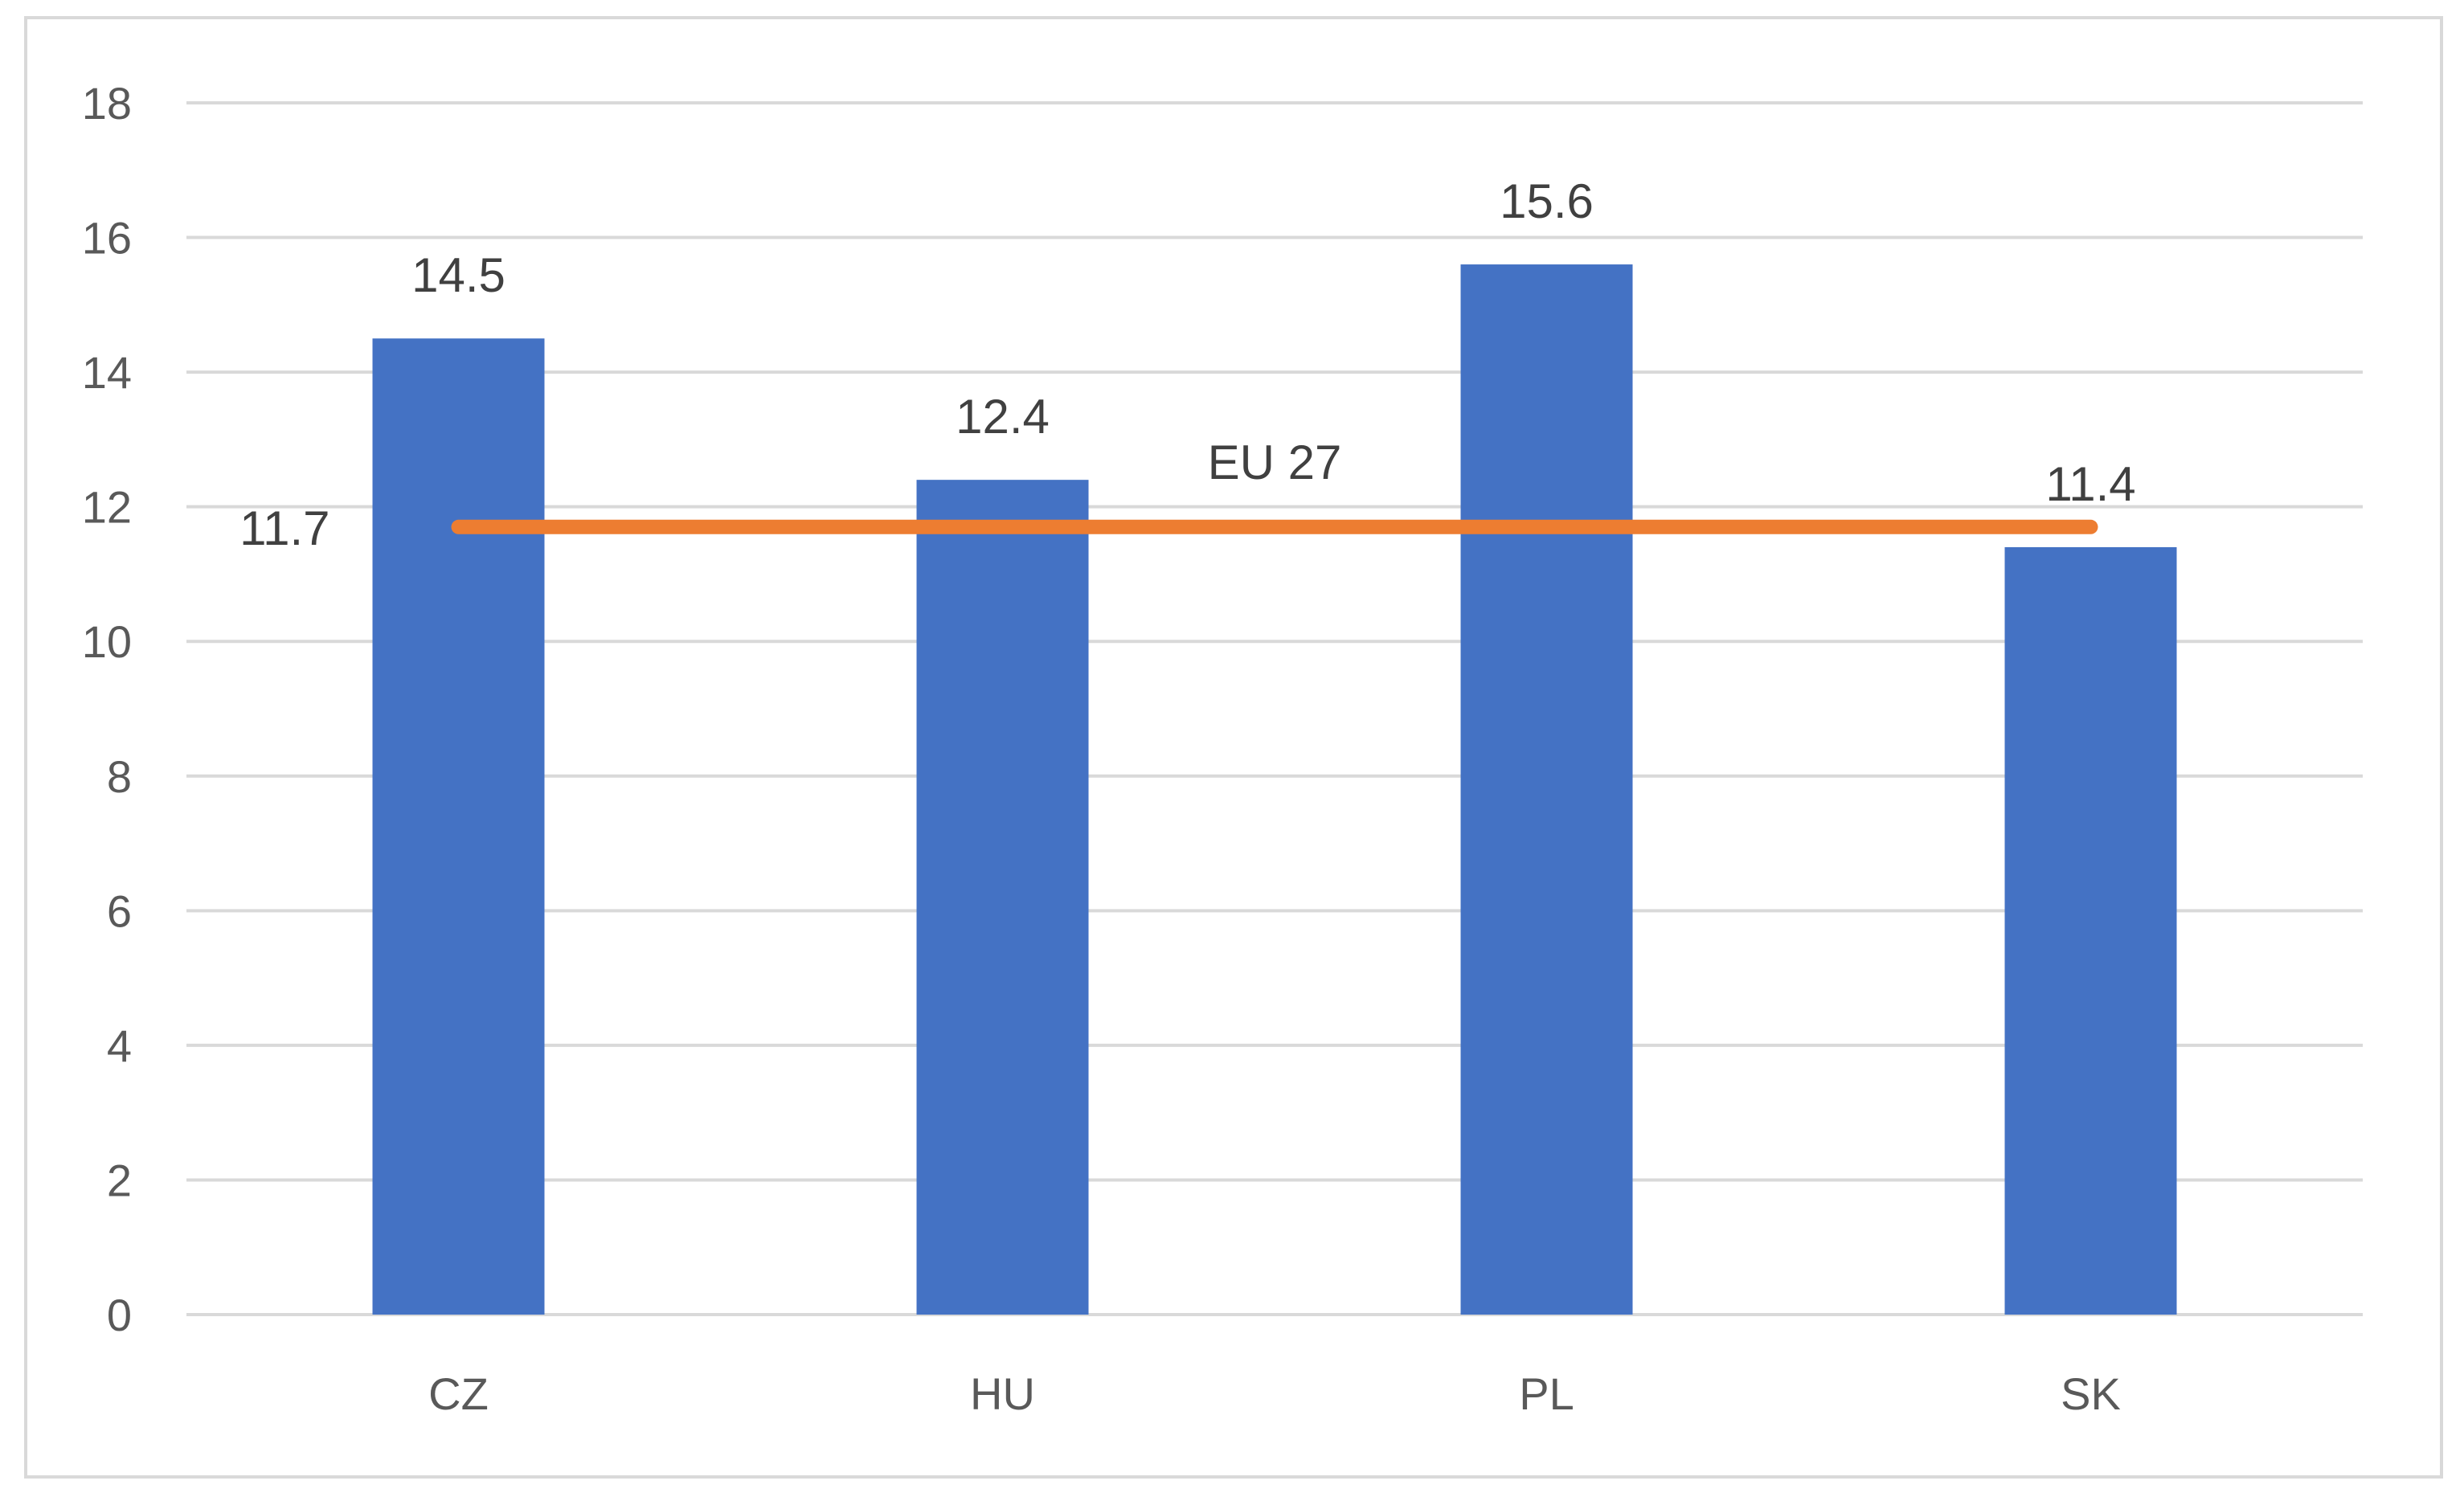 The image size is (2464, 1497). I want to click on y-tick-label: 12, so click(107, 508).